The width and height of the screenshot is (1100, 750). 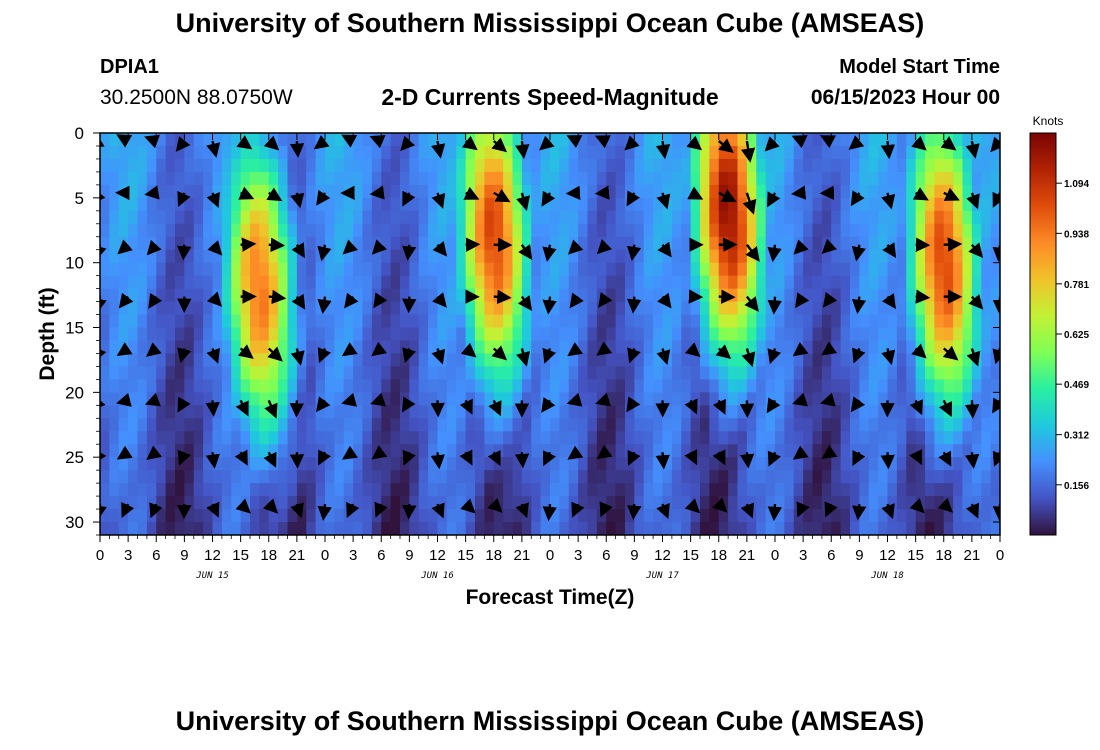 I want to click on date-label: JUN 16, so click(x=437, y=576).